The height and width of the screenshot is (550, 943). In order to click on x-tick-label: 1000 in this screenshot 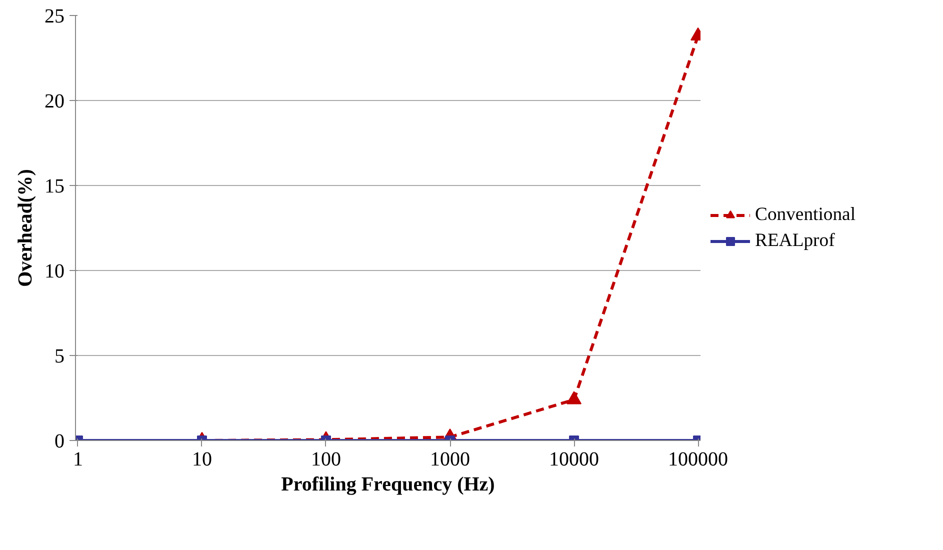, I will do `click(450, 459)`.